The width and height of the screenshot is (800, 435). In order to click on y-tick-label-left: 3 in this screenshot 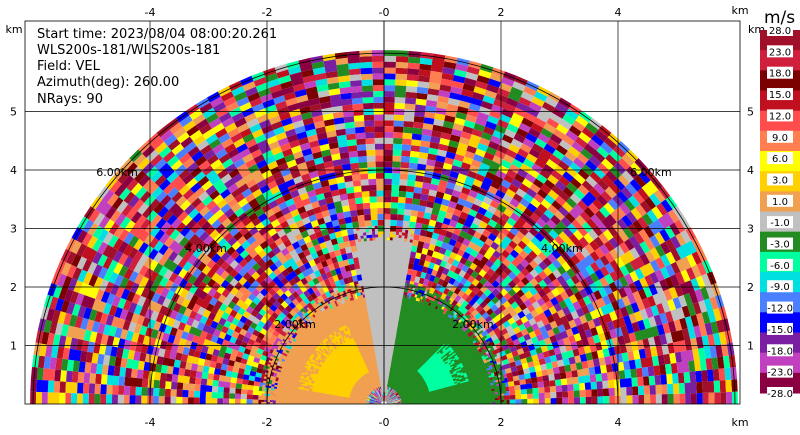, I will do `click(13, 229)`.